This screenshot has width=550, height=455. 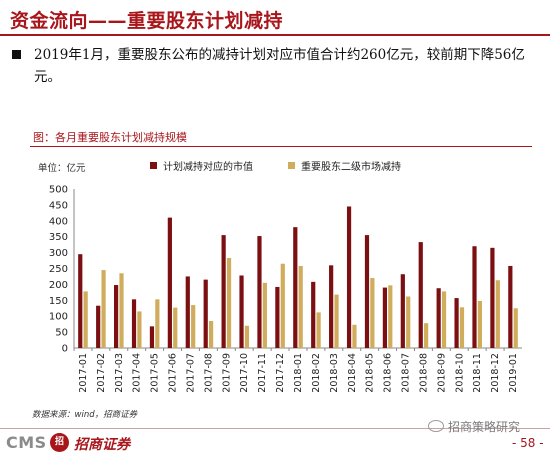 What do you see at coordinates (201, 165) in the screenshot?
I see `legend-item-planned: 计划减持对应的市值` at bounding box center [201, 165].